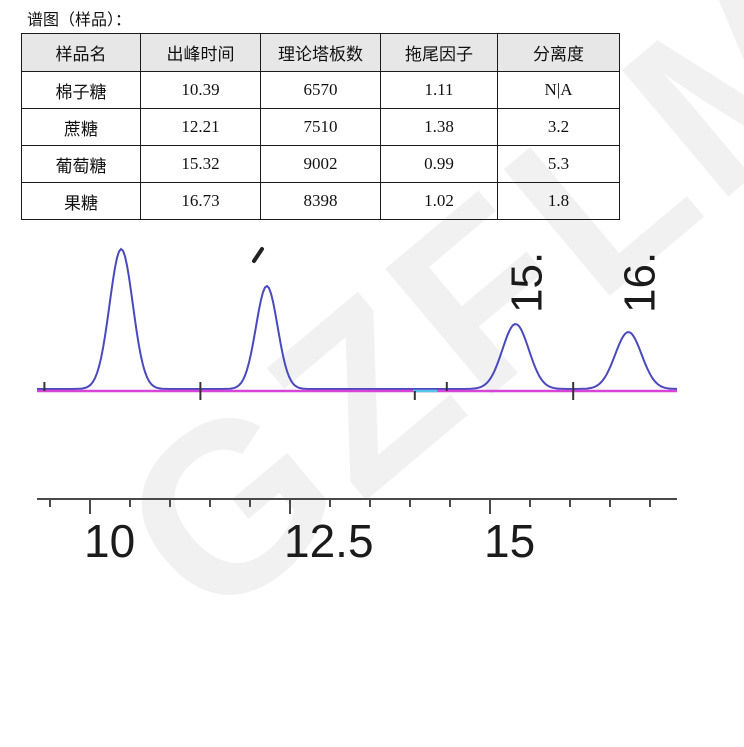 Image resolution: width=744 pixels, height=747 pixels. Describe the element at coordinates (558, 90) in the screenshot. I see `table-cell: N|A` at that location.